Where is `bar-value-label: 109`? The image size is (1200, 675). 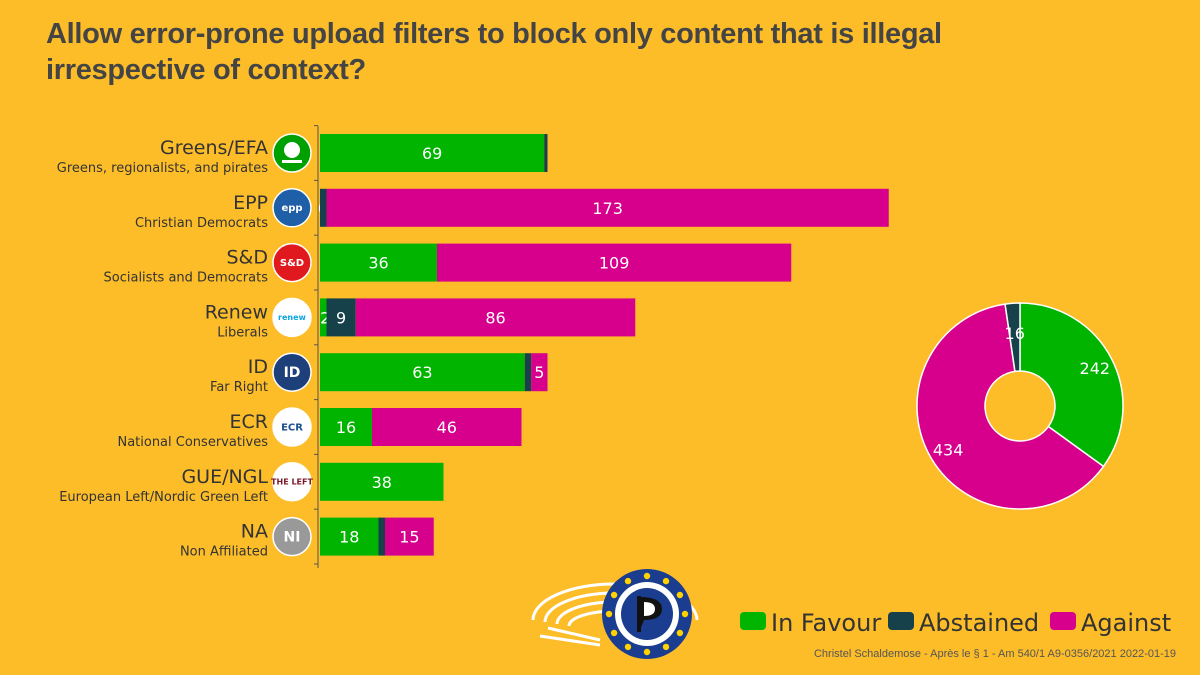
bar-value-label: 109 is located at coordinates (614, 263).